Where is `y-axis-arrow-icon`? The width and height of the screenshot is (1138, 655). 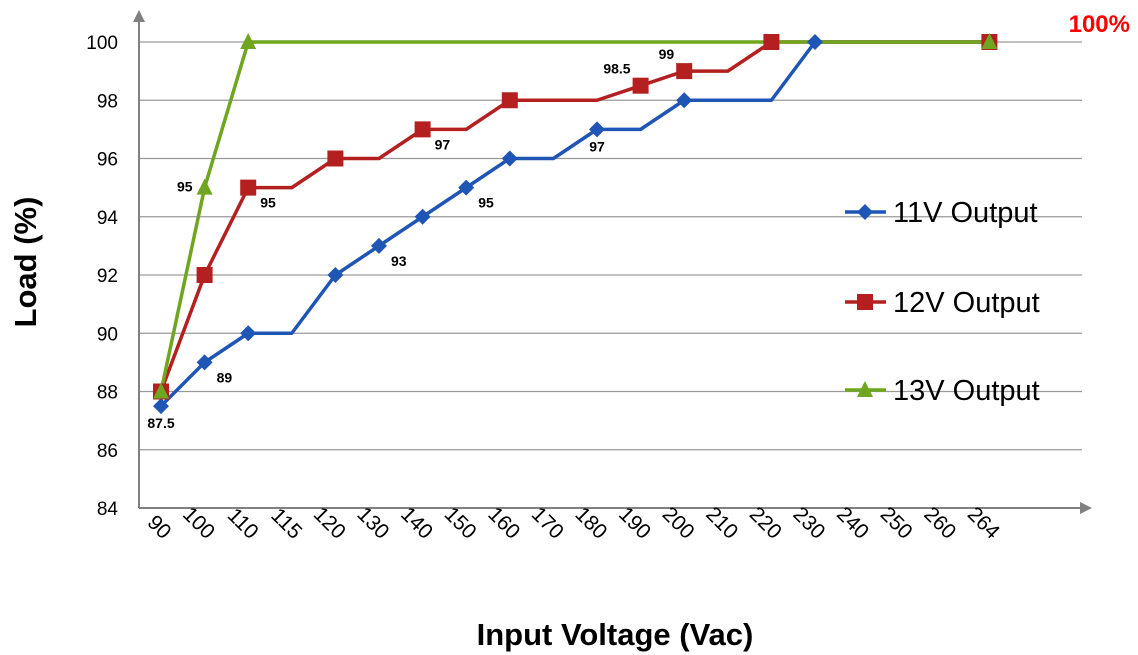
y-axis-arrow-icon is located at coordinates (139, 16).